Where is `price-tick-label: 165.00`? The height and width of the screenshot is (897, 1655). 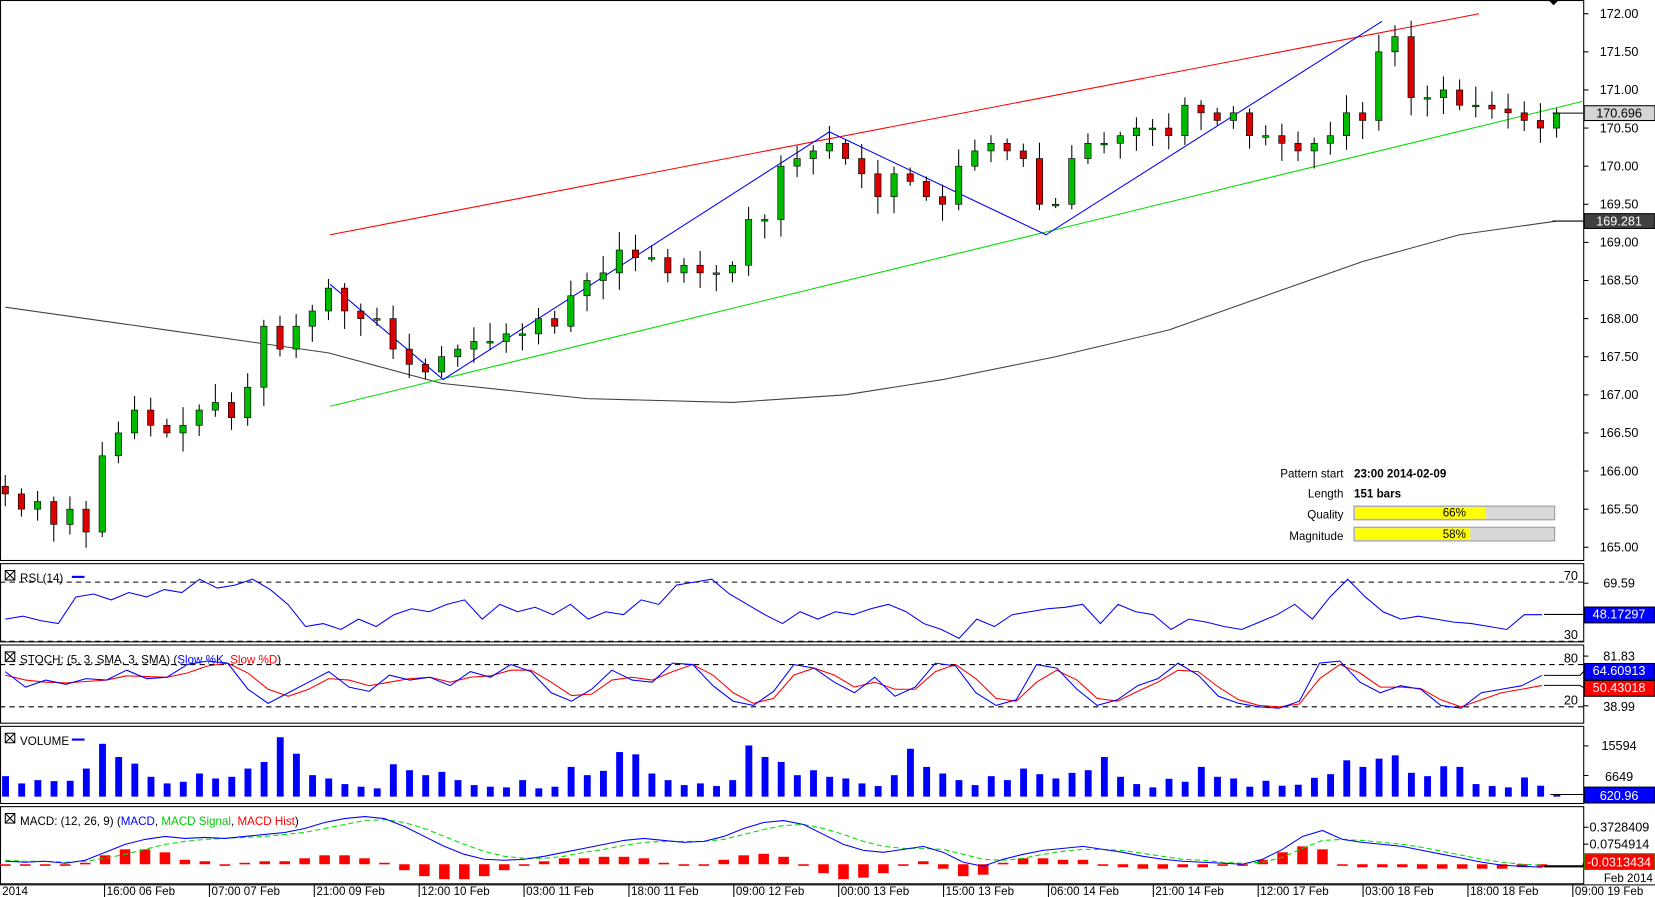
price-tick-label: 165.00 is located at coordinates (1619, 547).